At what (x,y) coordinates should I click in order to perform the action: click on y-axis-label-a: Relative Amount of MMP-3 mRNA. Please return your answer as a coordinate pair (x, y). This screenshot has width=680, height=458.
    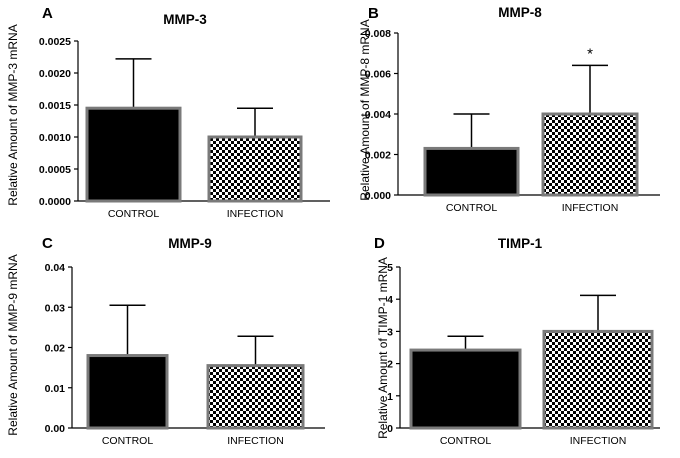
    Looking at the image, I should click on (13, 114).